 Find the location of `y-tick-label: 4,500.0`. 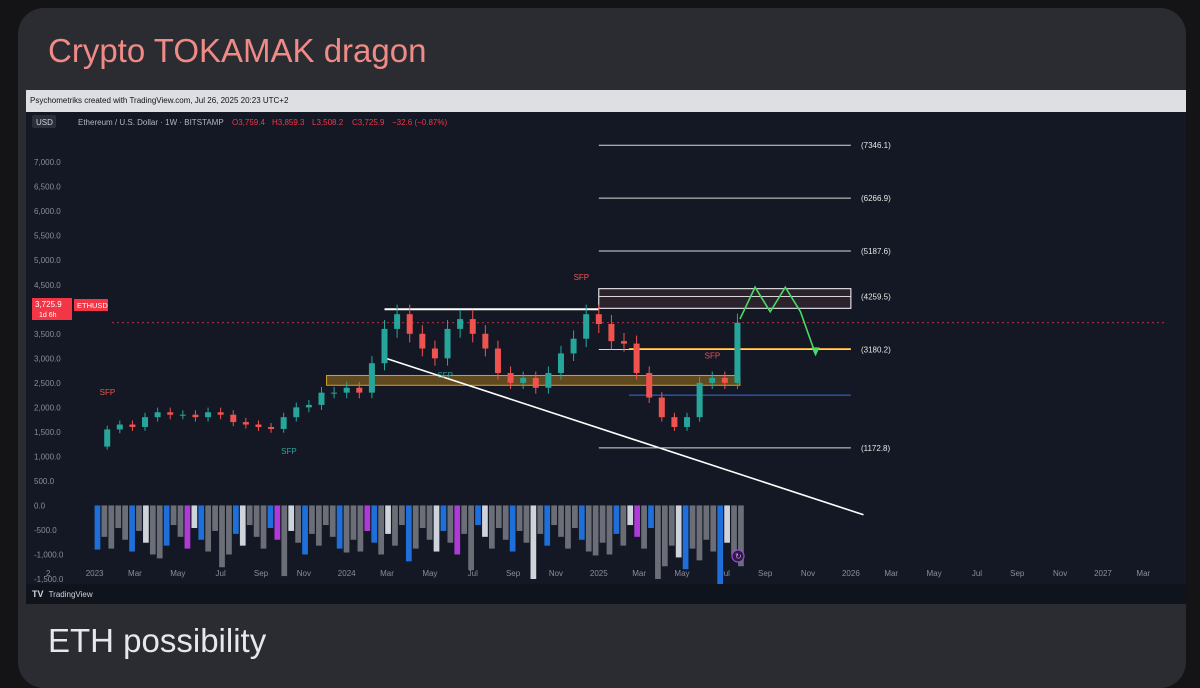

y-tick-label: 4,500.0 is located at coordinates (47, 285).